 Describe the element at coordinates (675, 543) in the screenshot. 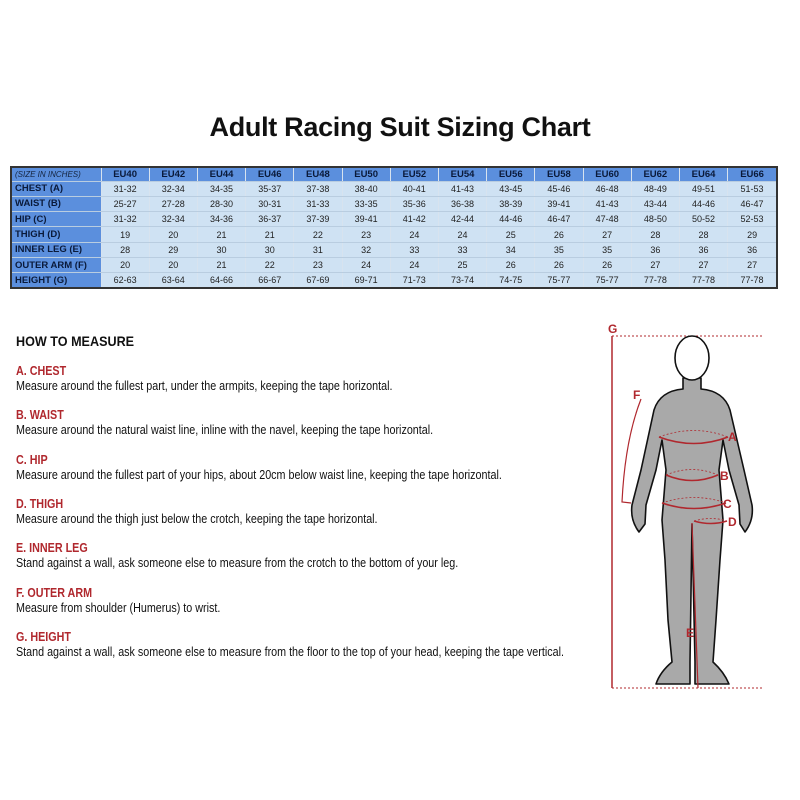

I see `measurement-lines` at that location.